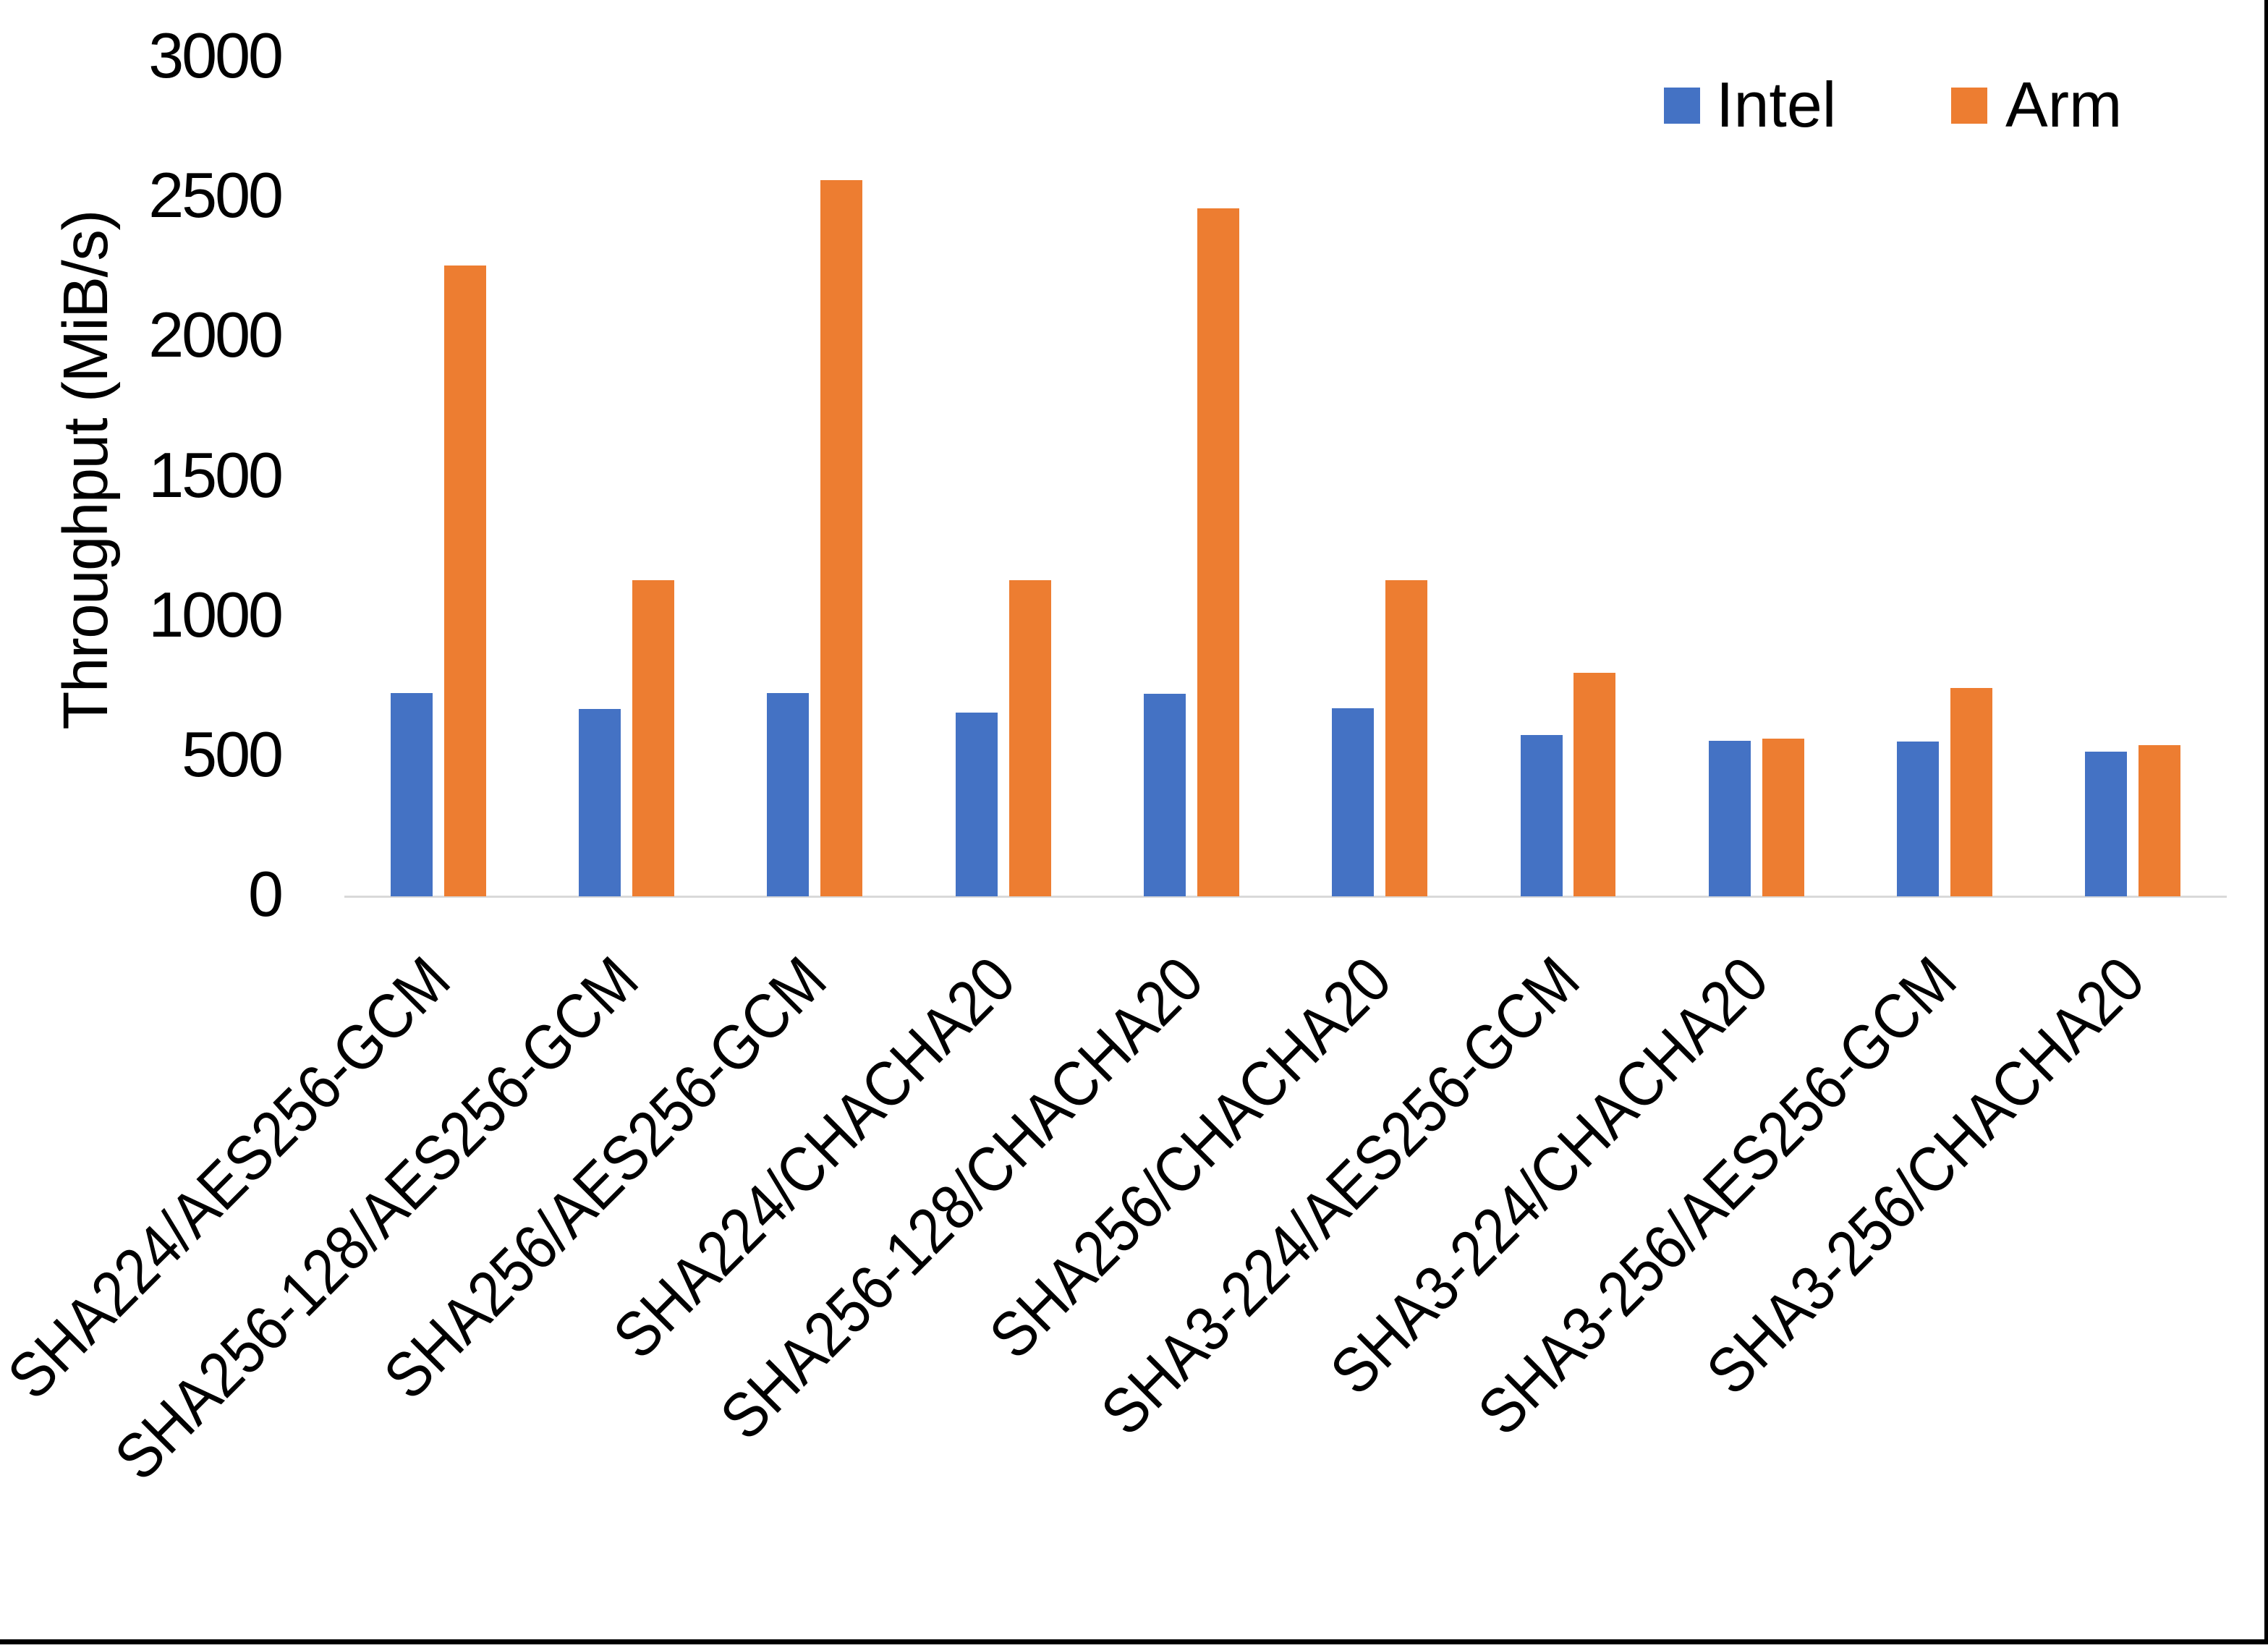 The height and width of the screenshot is (1648, 2268). Describe the element at coordinates (86, 471) in the screenshot. I see `svg-text: Throughput (MiB/s)` at that location.